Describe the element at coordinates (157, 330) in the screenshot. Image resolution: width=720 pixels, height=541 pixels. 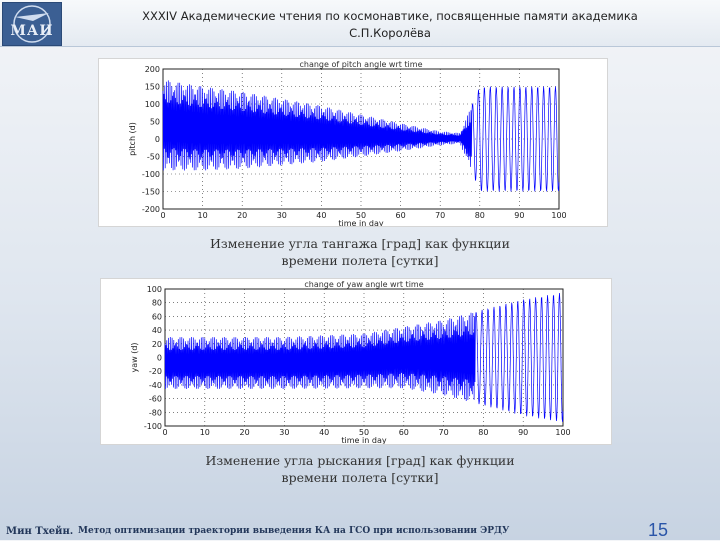
I see `y-tick-label: 40` at that location.